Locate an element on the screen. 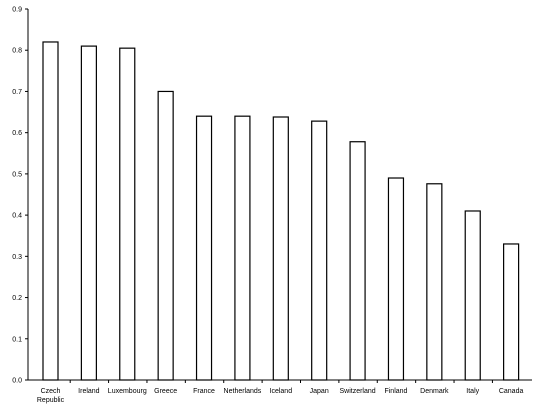 This screenshot has width=533, height=412. x-category-label: Italy is located at coordinates (472, 391).